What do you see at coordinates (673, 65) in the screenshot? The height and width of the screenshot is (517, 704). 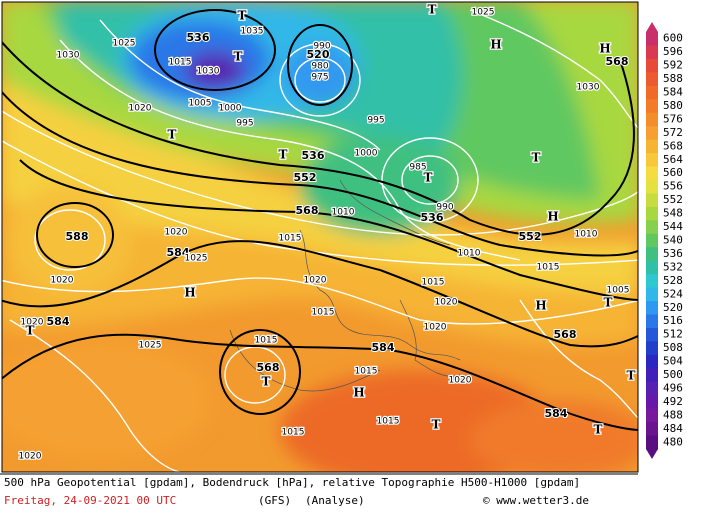 I see `colorbar-label: 592` at bounding box center [673, 65].